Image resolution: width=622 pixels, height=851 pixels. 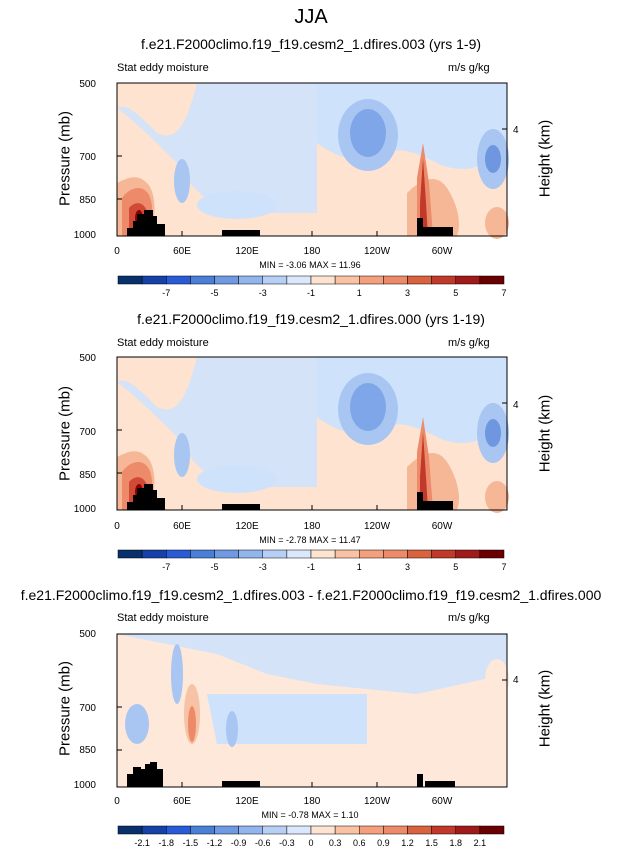 What do you see at coordinates (310, 815) in the screenshot?
I see `min-max-label: MIN = -0.78 MAX = 1.10` at bounding box center [310, 815].